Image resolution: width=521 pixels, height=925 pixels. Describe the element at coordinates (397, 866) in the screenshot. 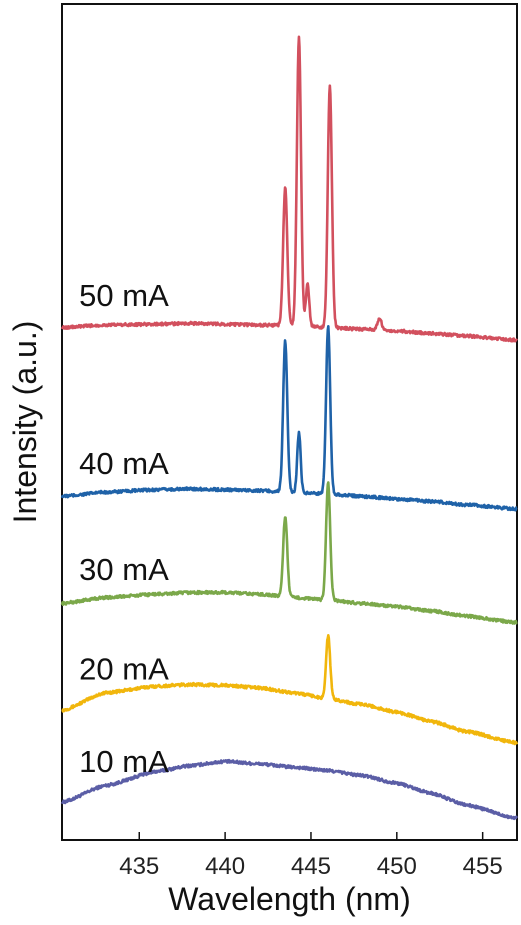

I see `x-tick-label-450: 450` at that location.